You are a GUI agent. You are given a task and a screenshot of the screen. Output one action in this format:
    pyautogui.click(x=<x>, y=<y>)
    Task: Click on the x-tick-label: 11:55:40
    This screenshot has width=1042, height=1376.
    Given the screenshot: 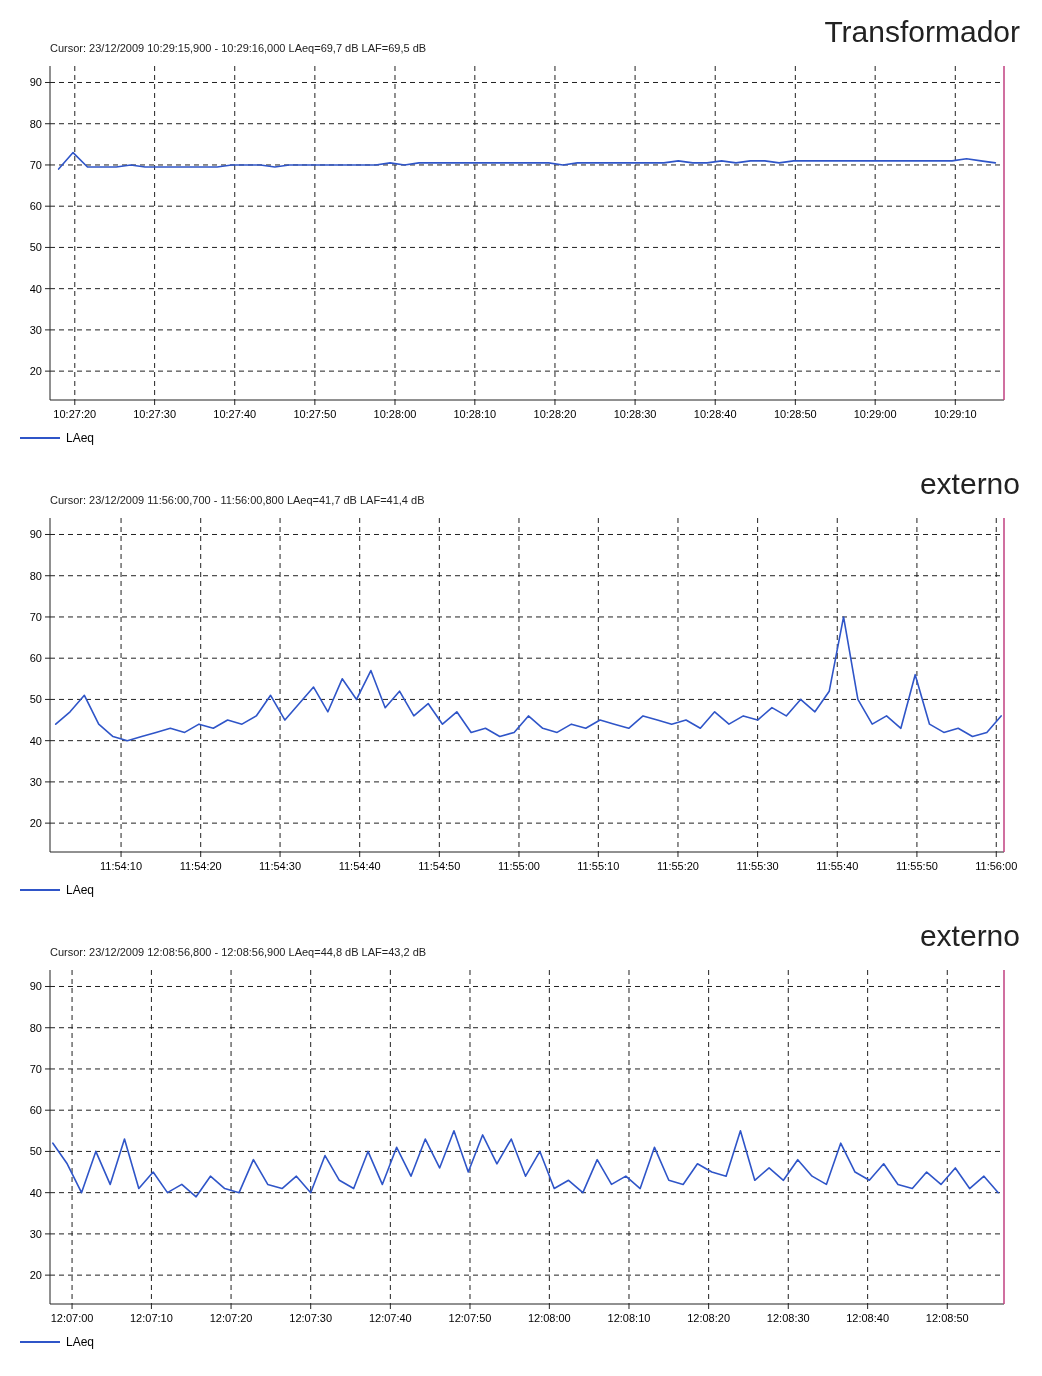 What is the action you would take?
    pyautogui.click(x=837, y=866)
    